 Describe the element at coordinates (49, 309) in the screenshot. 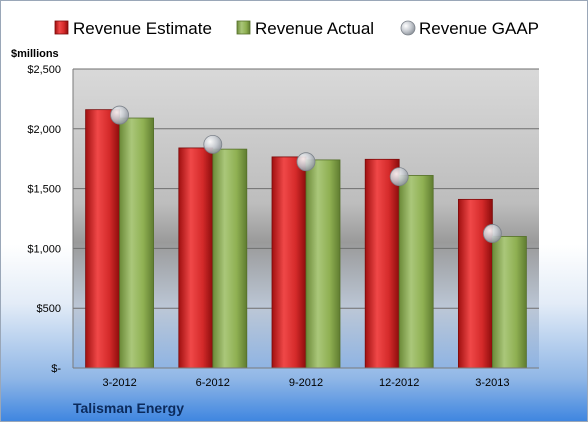

I see `y-tick-label: $500` at that location.